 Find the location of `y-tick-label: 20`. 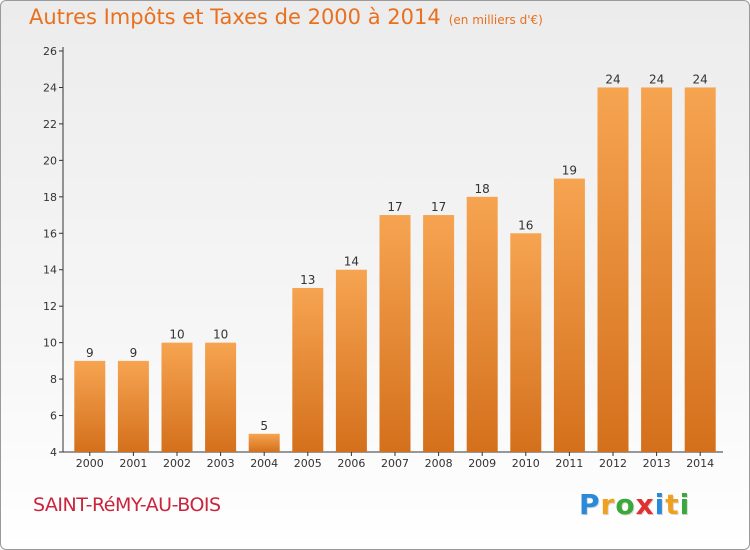

y-tick-label: 20 is located at coordinates (50, 160).